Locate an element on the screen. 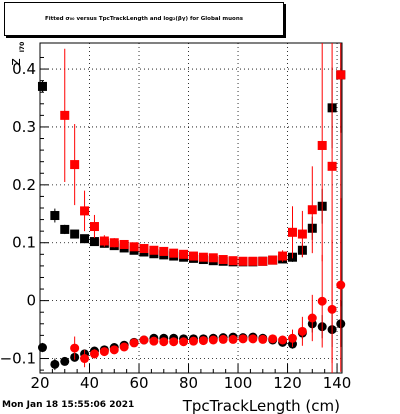  x-tick-label: 140 is located at coordinates (337, 383).